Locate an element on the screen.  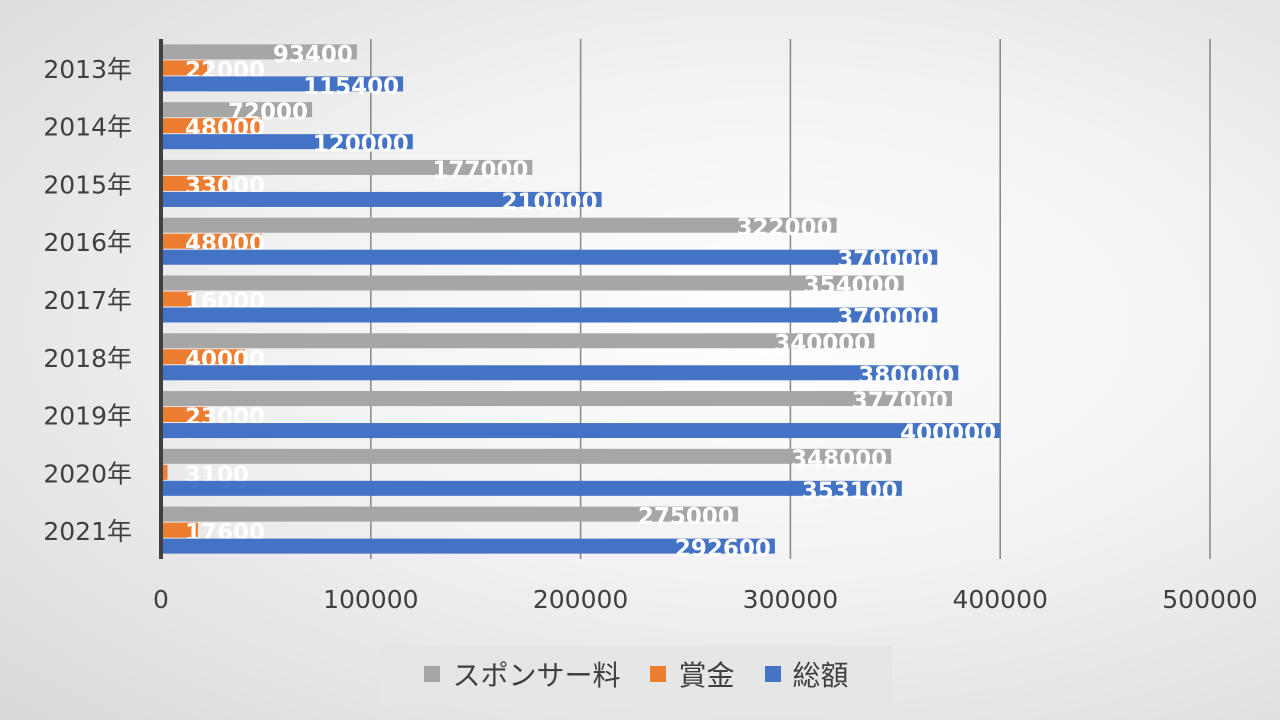
data-label: 177000 is located at coordinates (480, 170).